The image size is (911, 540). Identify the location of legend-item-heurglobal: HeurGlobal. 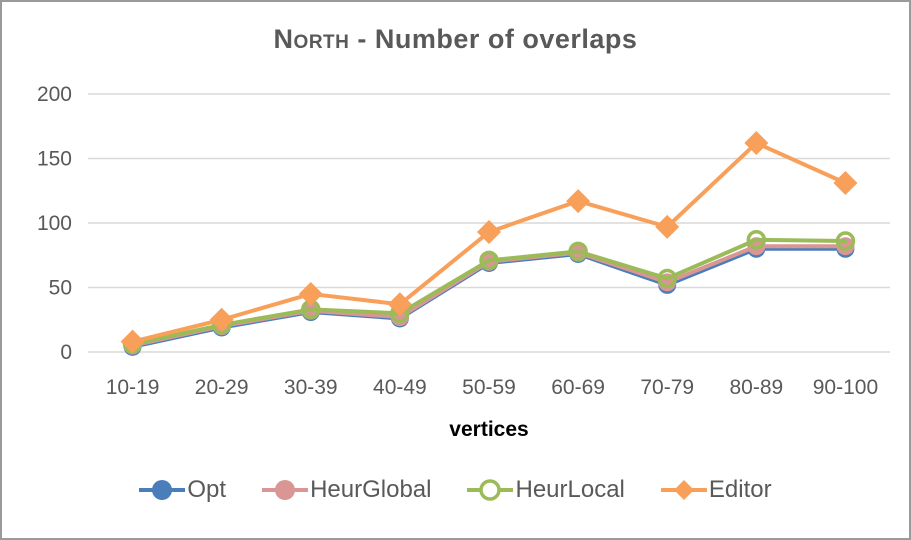
(346, 490).